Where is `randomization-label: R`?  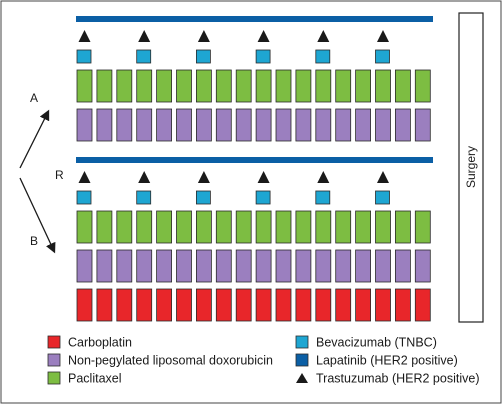 randomization-label: R is located at coordinates (59, 175).